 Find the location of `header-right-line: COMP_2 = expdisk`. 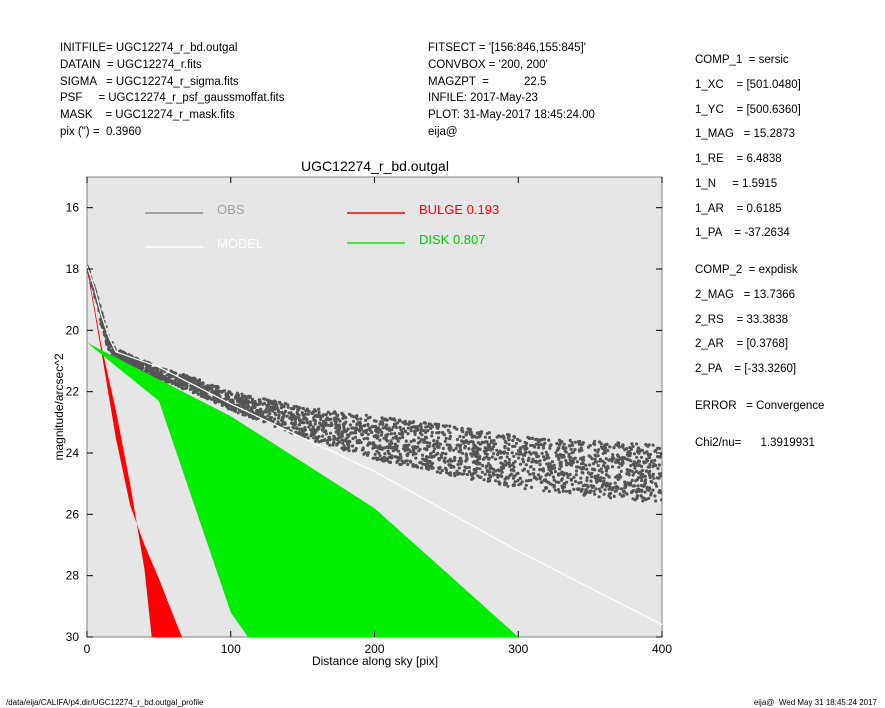

header-right-line: COMP_2 = expdisk is located at coordinates (746, 270).